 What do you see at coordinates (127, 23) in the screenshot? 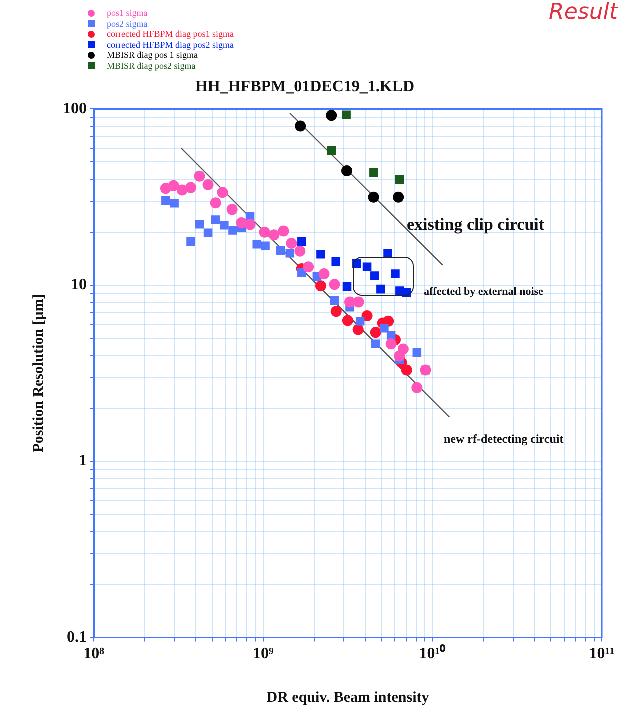
I see `legend-label: pos2 sigma` at bounding box center [127, 23].